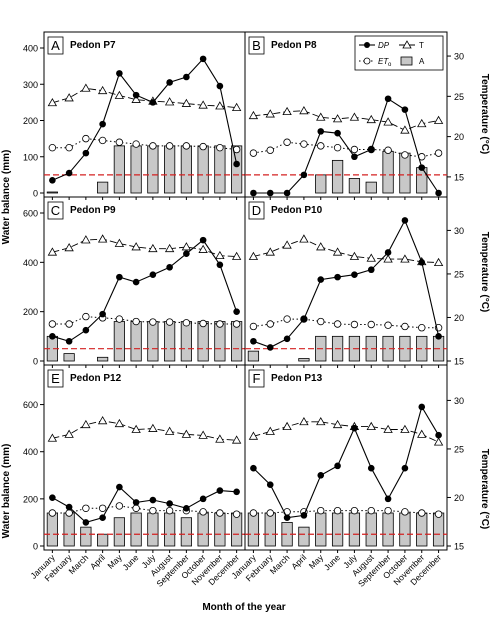  What do you see at coordinates (130, 562) in the screenshot?
I see `month-label: June` at bounding box center [130, 562].